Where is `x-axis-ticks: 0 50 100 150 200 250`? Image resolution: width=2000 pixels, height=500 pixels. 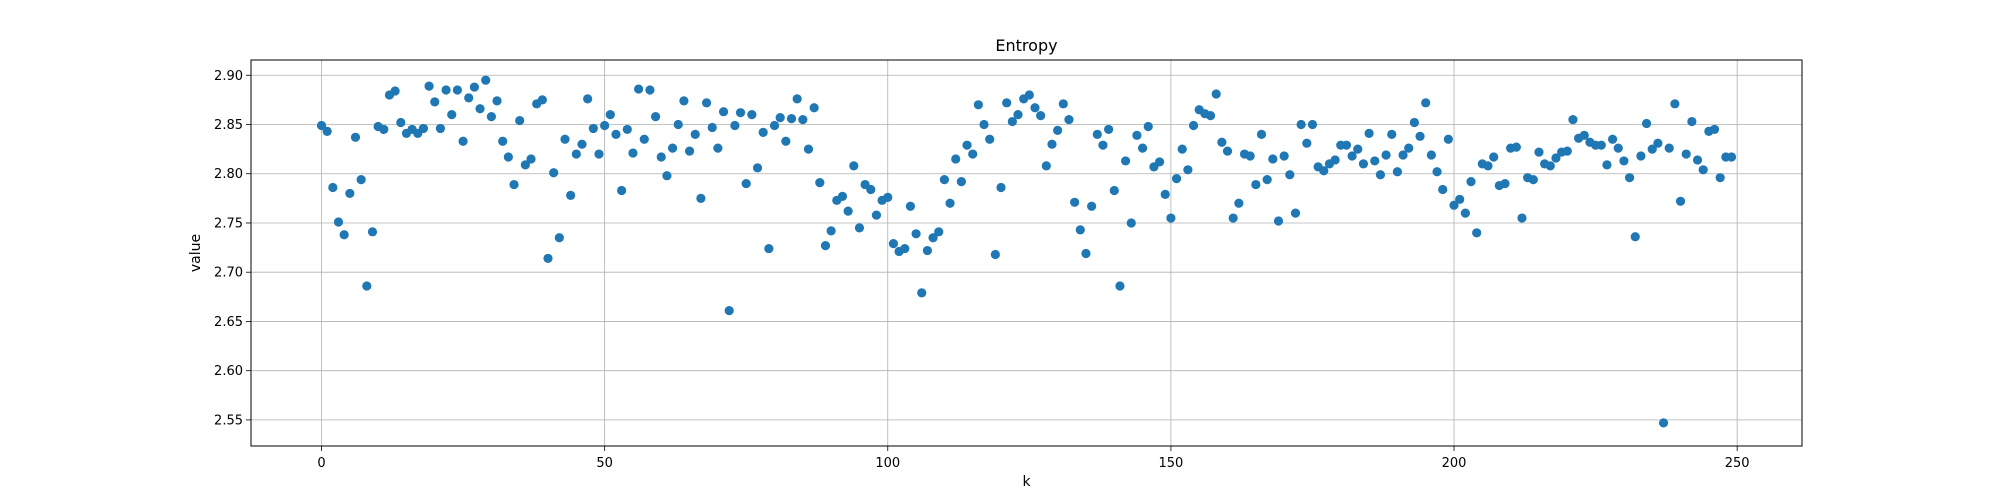 x-axis-ticks: 0 50 100 150 200 250 is located at coordinates (1033, 458).